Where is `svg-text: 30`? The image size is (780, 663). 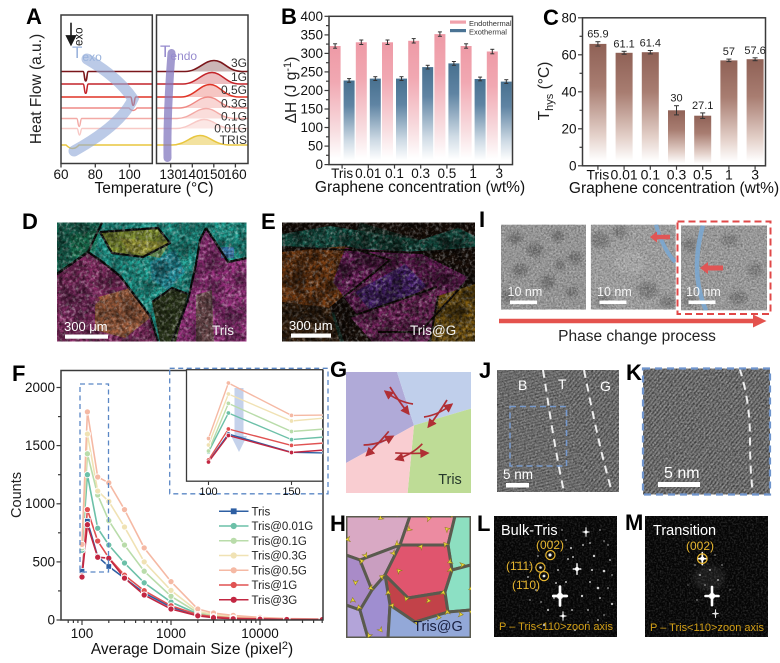 svg-text: 30 is located at coordinates (676, 99).